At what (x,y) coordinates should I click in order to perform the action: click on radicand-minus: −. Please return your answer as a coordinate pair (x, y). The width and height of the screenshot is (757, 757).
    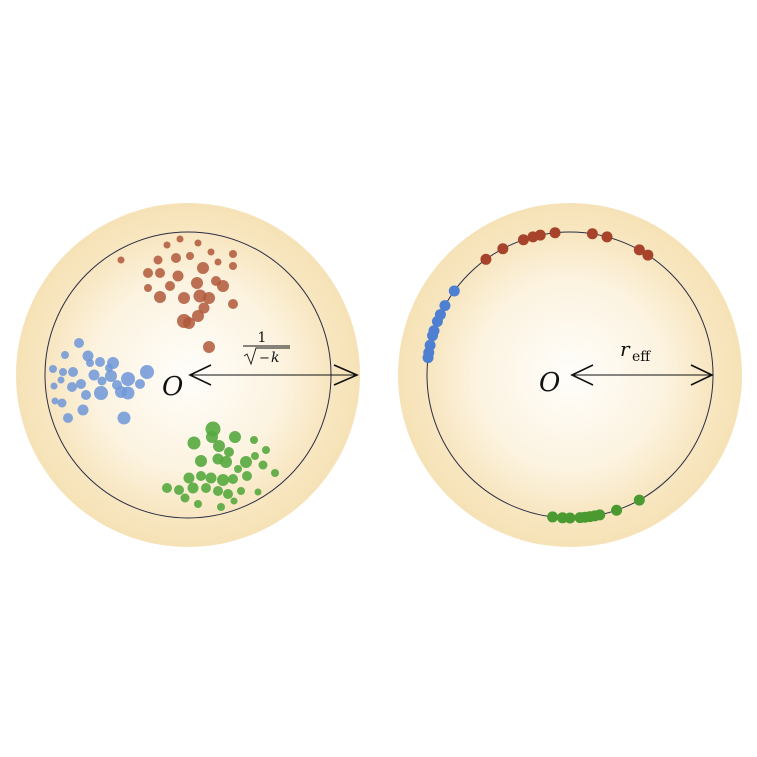
    Looking at the image, I should click on (264, 358).